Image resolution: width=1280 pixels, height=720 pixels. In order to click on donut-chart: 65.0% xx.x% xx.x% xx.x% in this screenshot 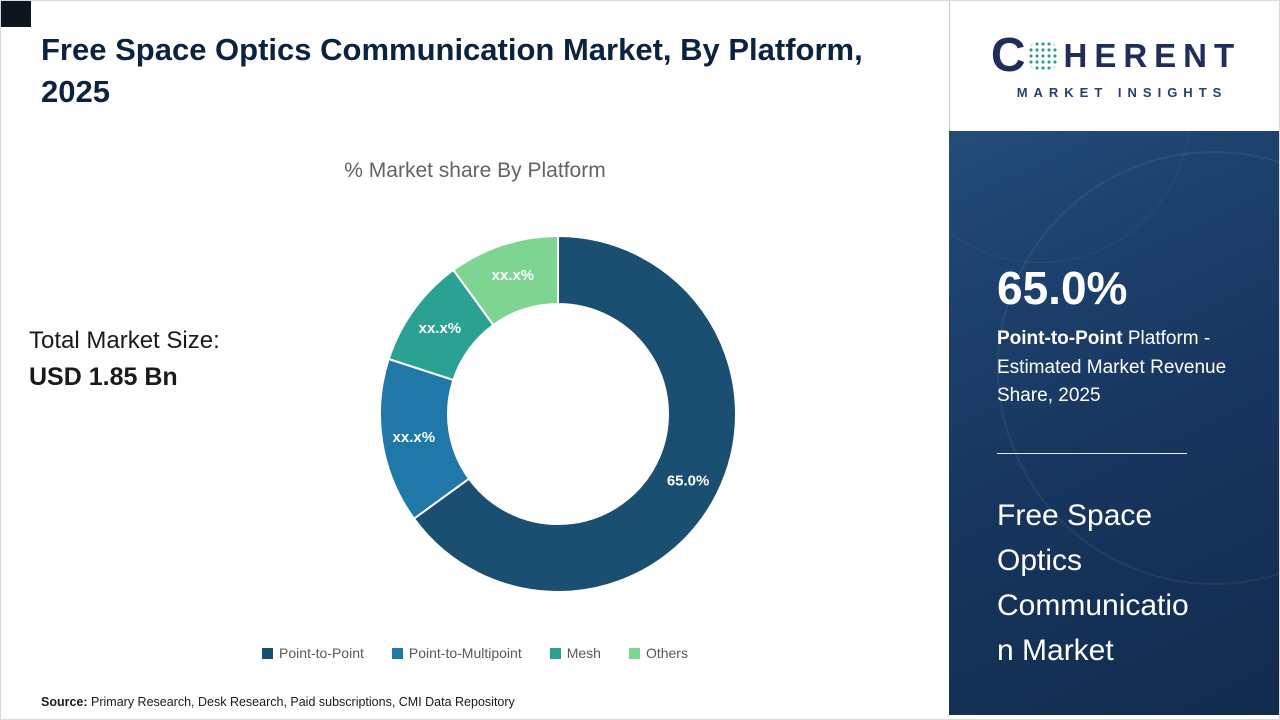, I will do `click(558, 414)`.